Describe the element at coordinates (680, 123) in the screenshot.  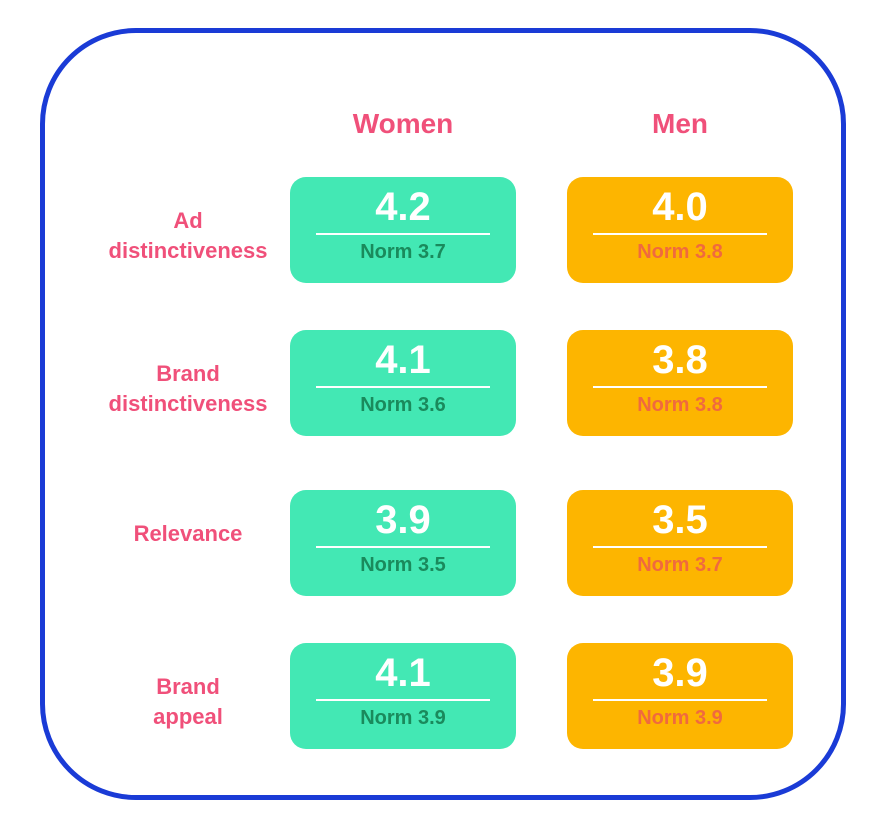
I see `column-header-men: Men` at that location.